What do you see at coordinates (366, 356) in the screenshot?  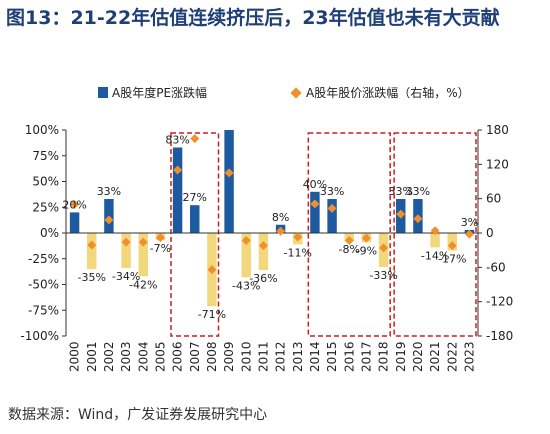 I see `x-tick-label: 2017` at bounding box center [366, 356].